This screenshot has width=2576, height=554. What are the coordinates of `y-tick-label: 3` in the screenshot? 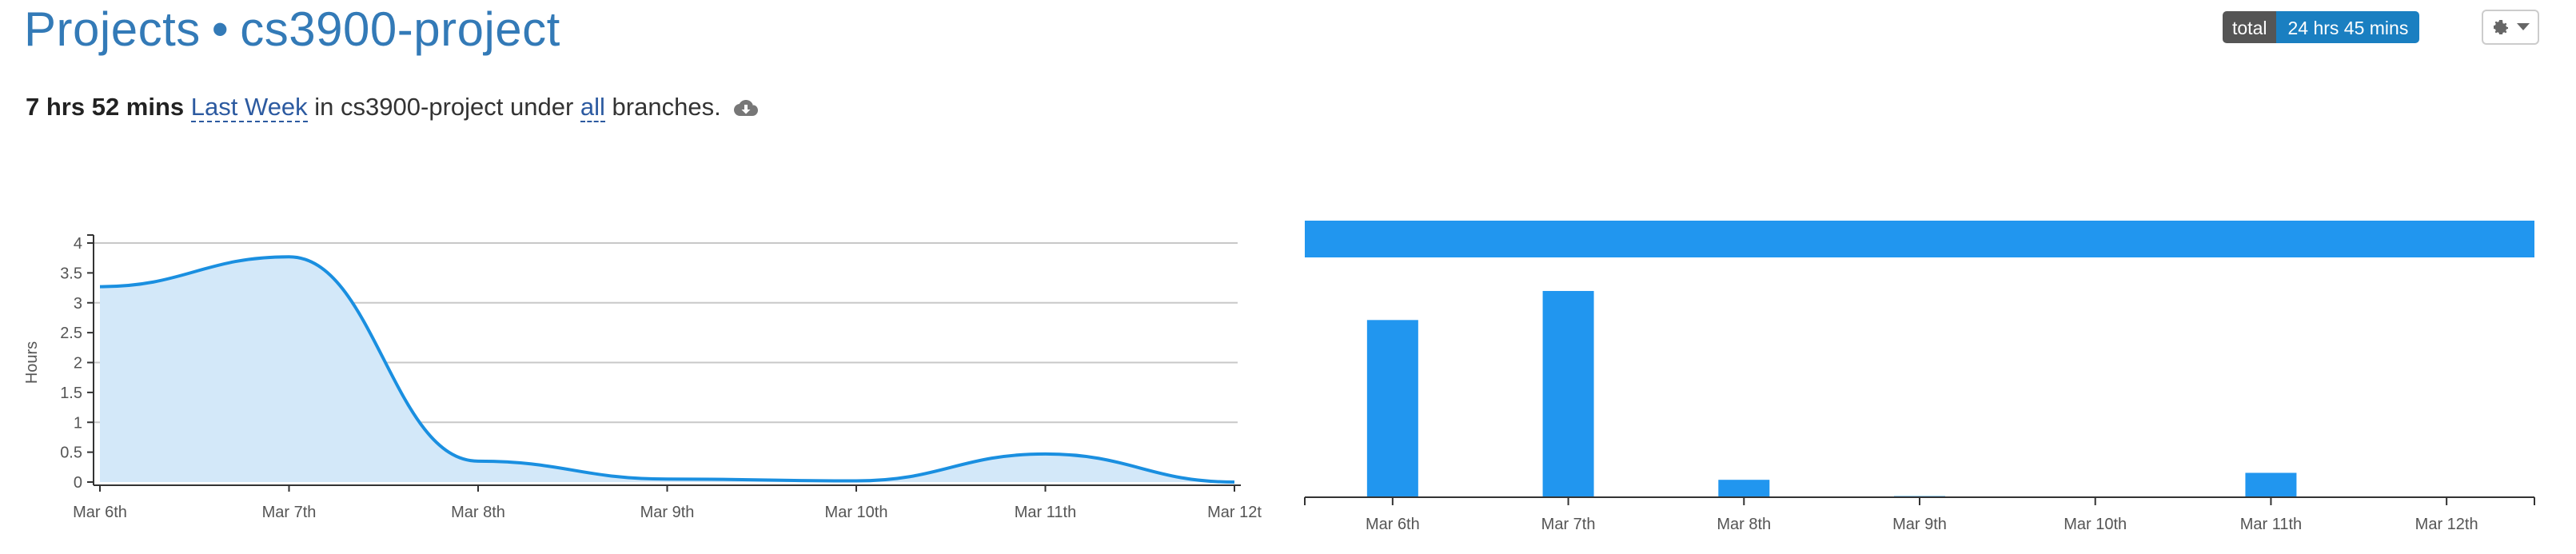 It's located at (78, 304).